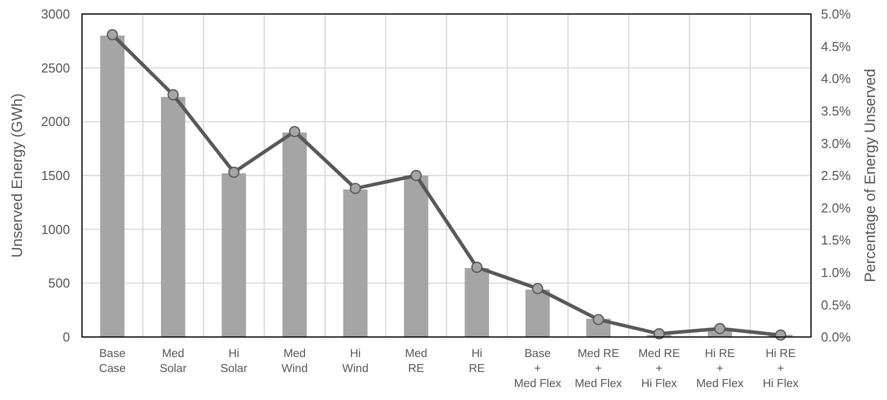  What do you see at coordinates (836, 143) in the screenshot?
I see `y2-tick-label: 3.0%` at bounding box center [836, 143].